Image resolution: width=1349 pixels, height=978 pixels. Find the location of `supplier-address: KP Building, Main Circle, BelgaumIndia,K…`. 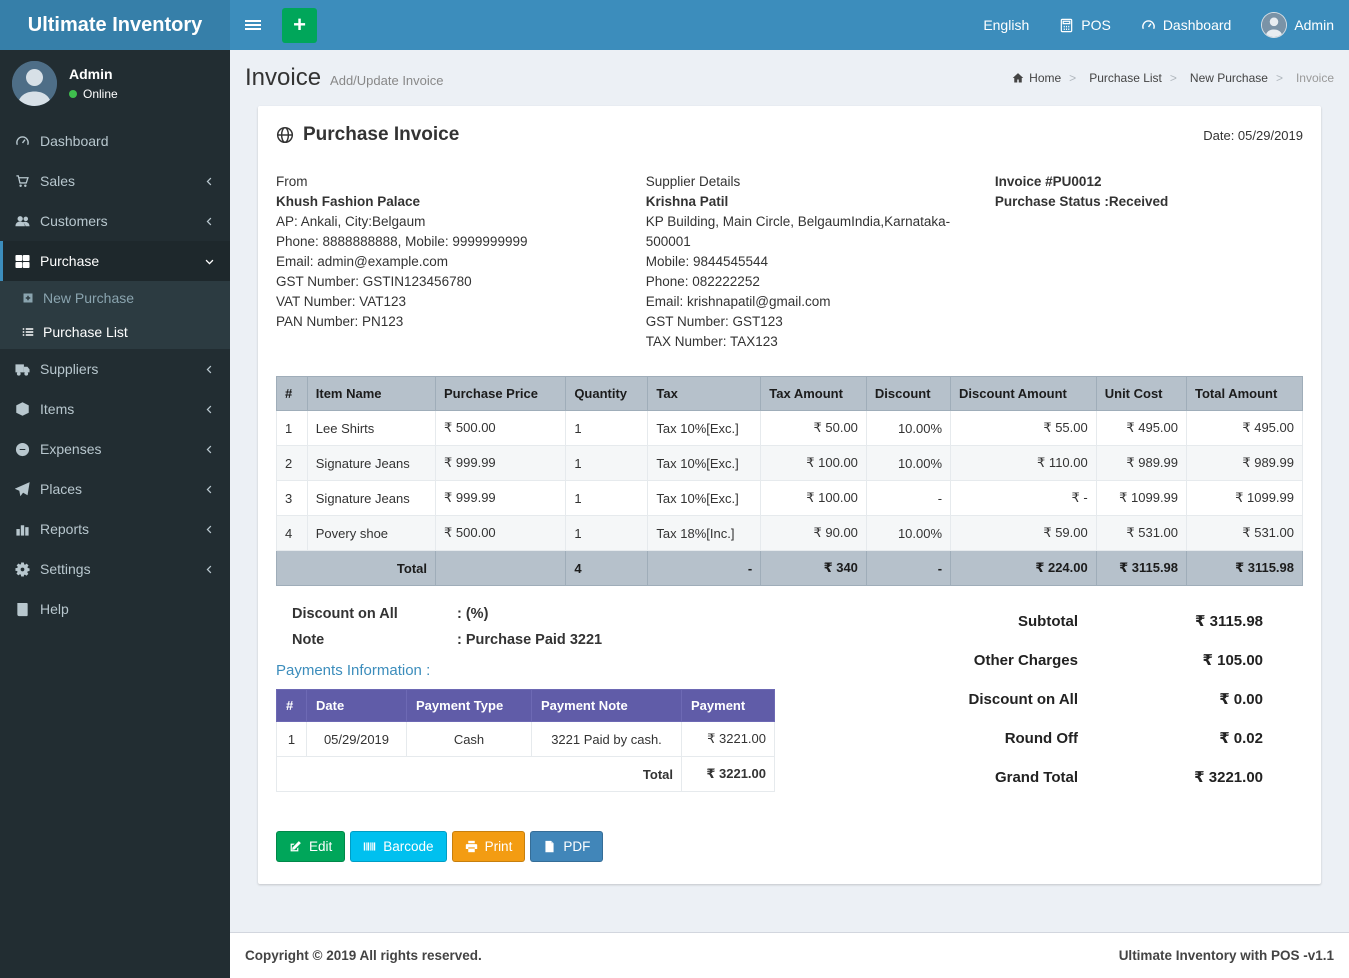

supplier-address: KP Building, Main Circle, BelgaumIndia,K… is located at coordinates (798, 231).